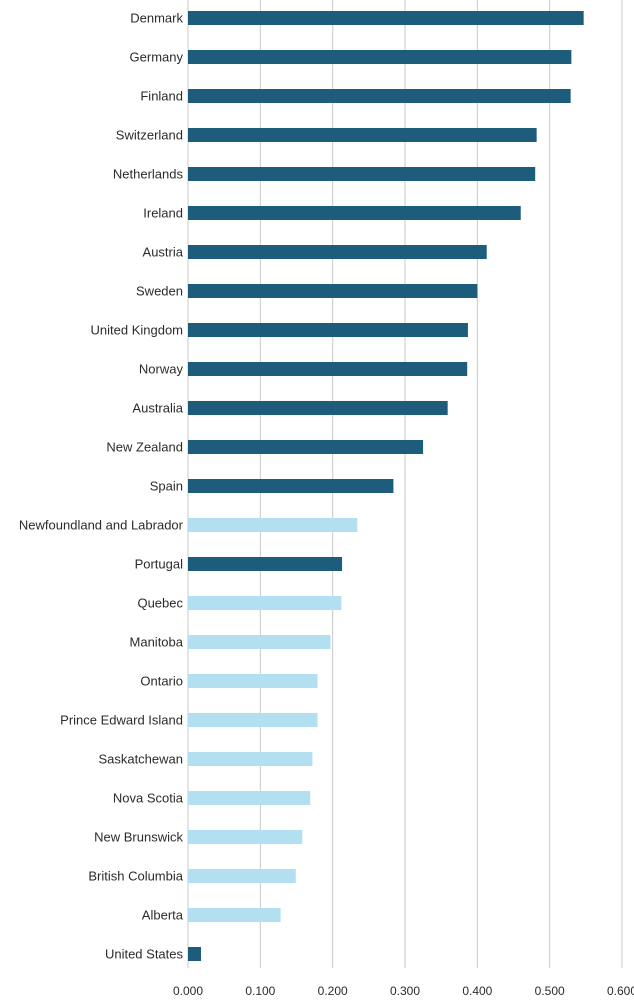  Describe the element at coordinates (318, 408) in the screenshot. I see `bar-australia` at that location.